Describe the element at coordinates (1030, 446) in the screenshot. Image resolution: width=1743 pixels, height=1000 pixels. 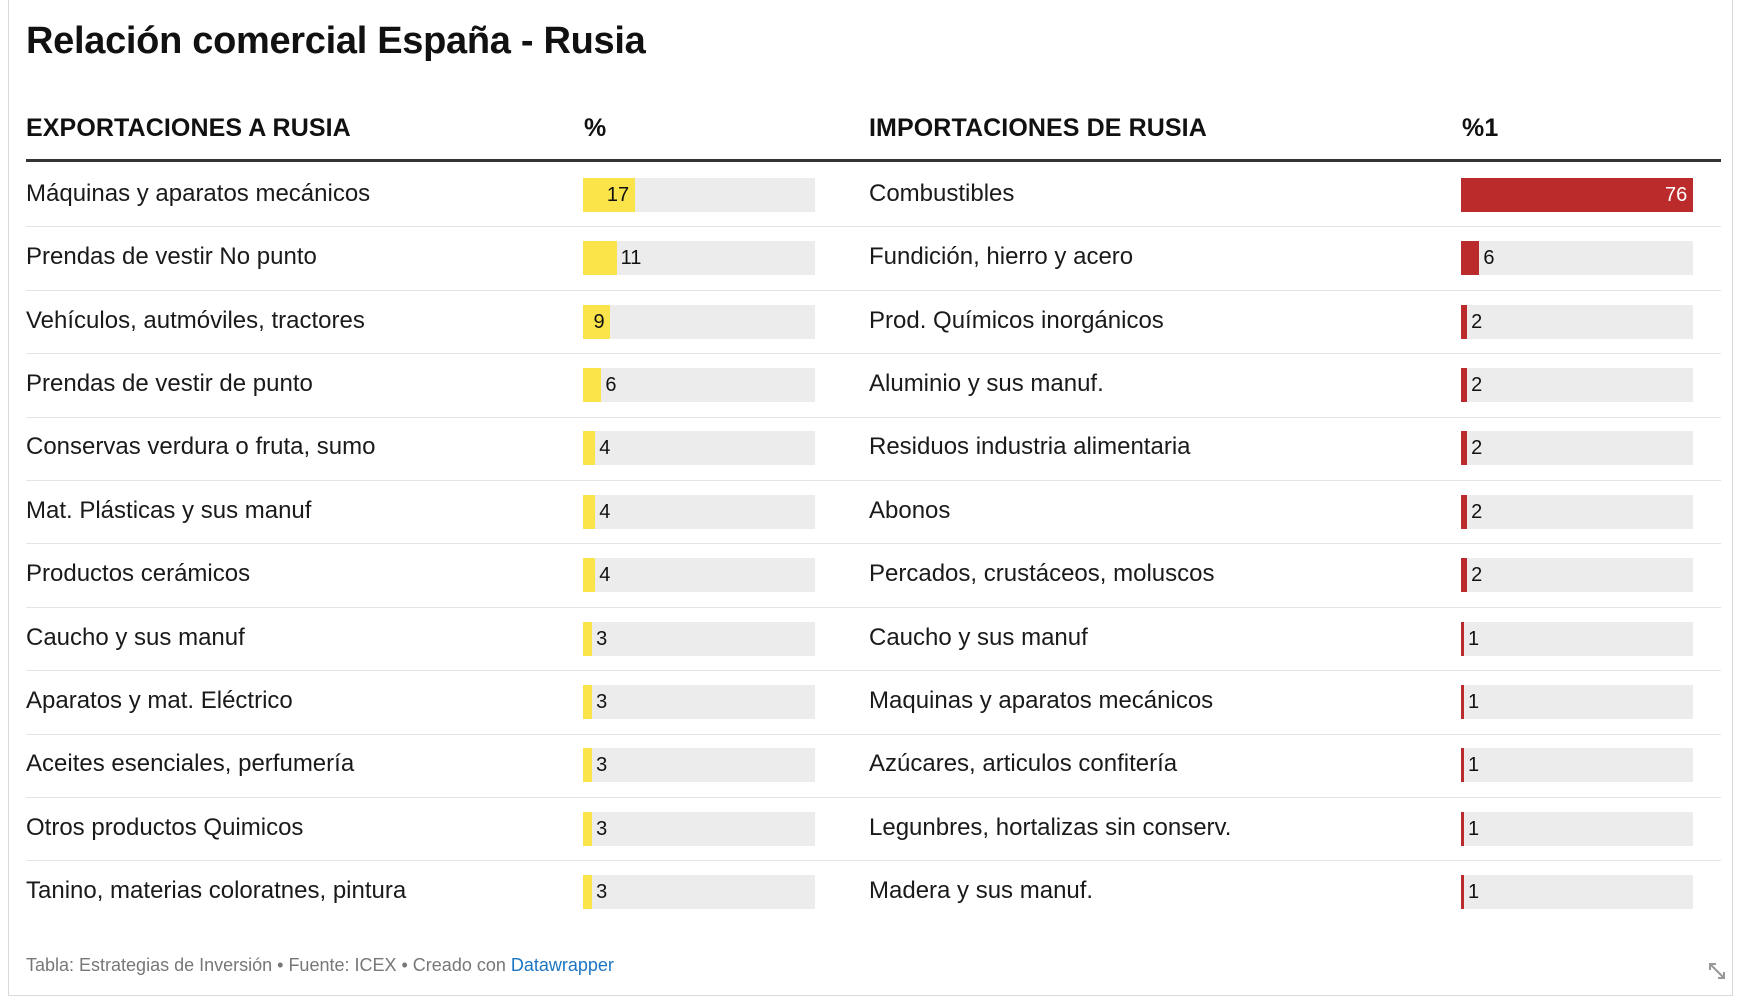
I see `imports-label: Residuos industria alimentaria` at that location.